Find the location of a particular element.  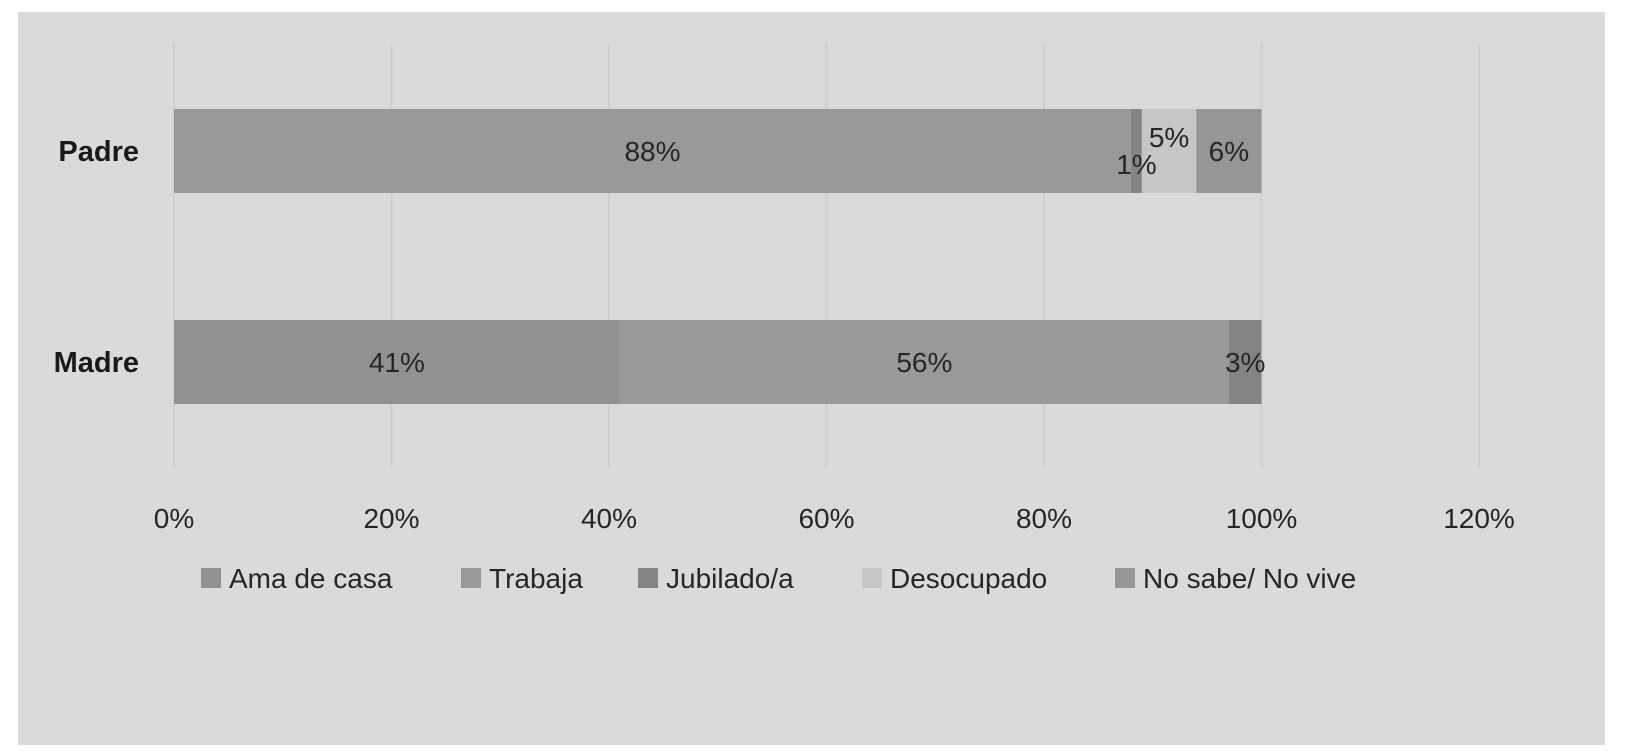

legend-label: Jubilado/a is located at coordinates (730, 578).